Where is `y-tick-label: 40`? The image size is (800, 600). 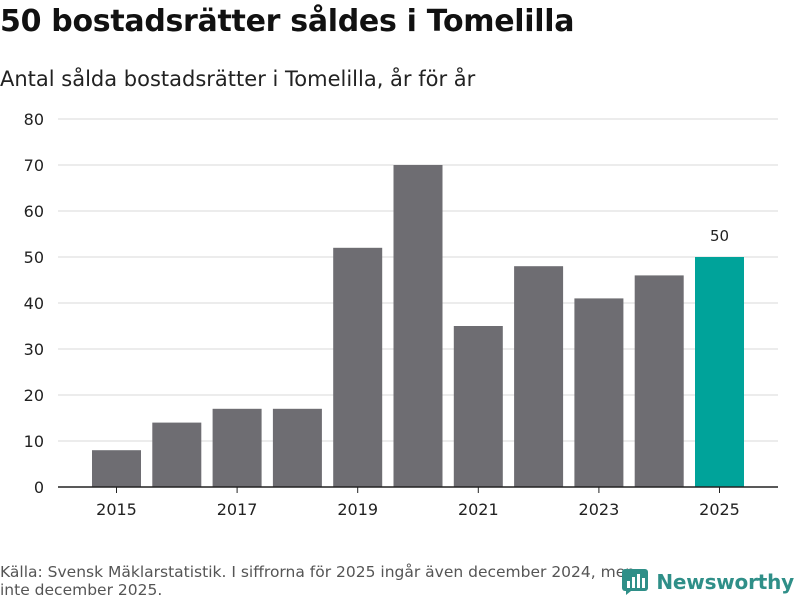
y-tick-label: 40 is located at coordinates (34, 303).